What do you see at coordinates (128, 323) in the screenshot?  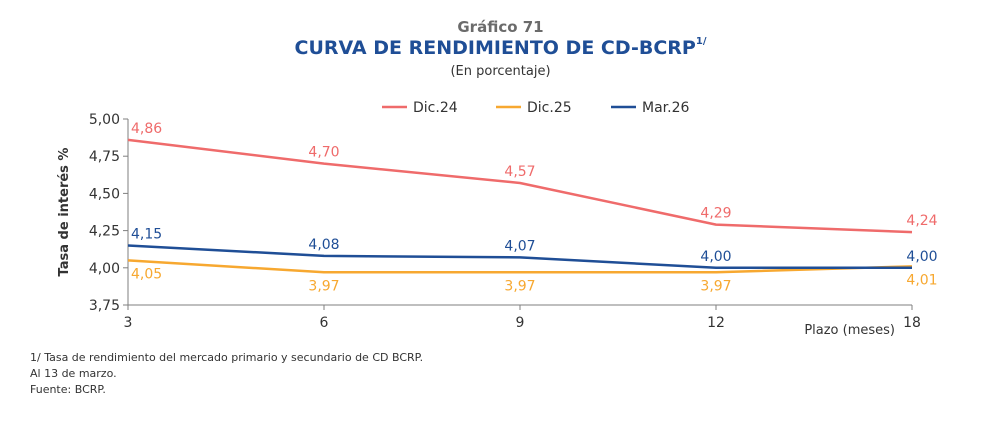 I see `x-tick-label: 3` at bounding box center [128, 323].